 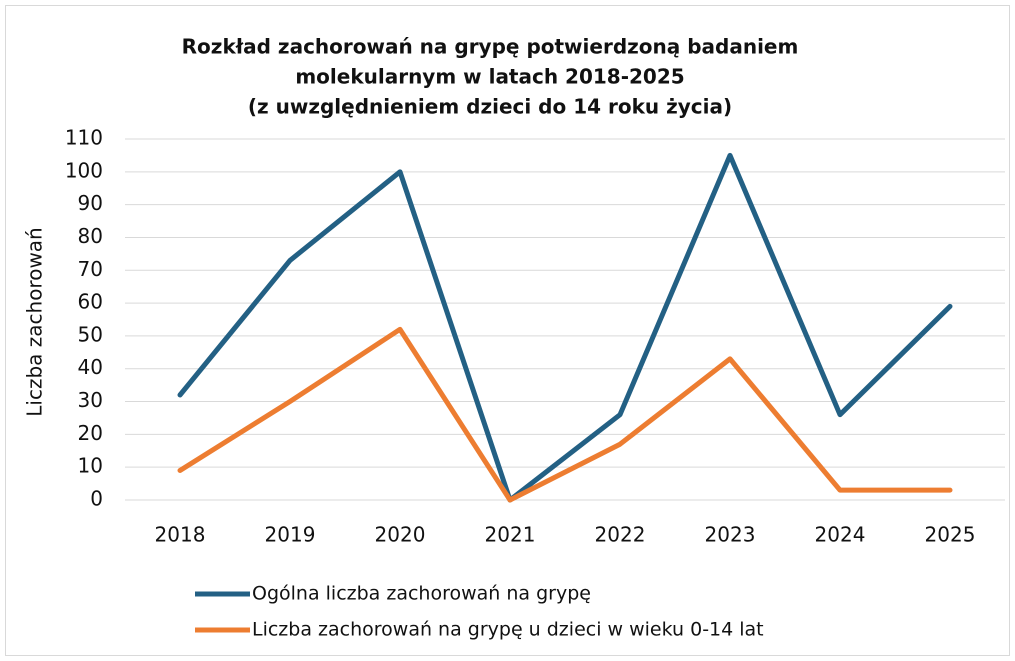 What do you see at coordinates (90, 433) in the screenshot?
I see `y-tick-label: 20` at bounding box center [90, 433].